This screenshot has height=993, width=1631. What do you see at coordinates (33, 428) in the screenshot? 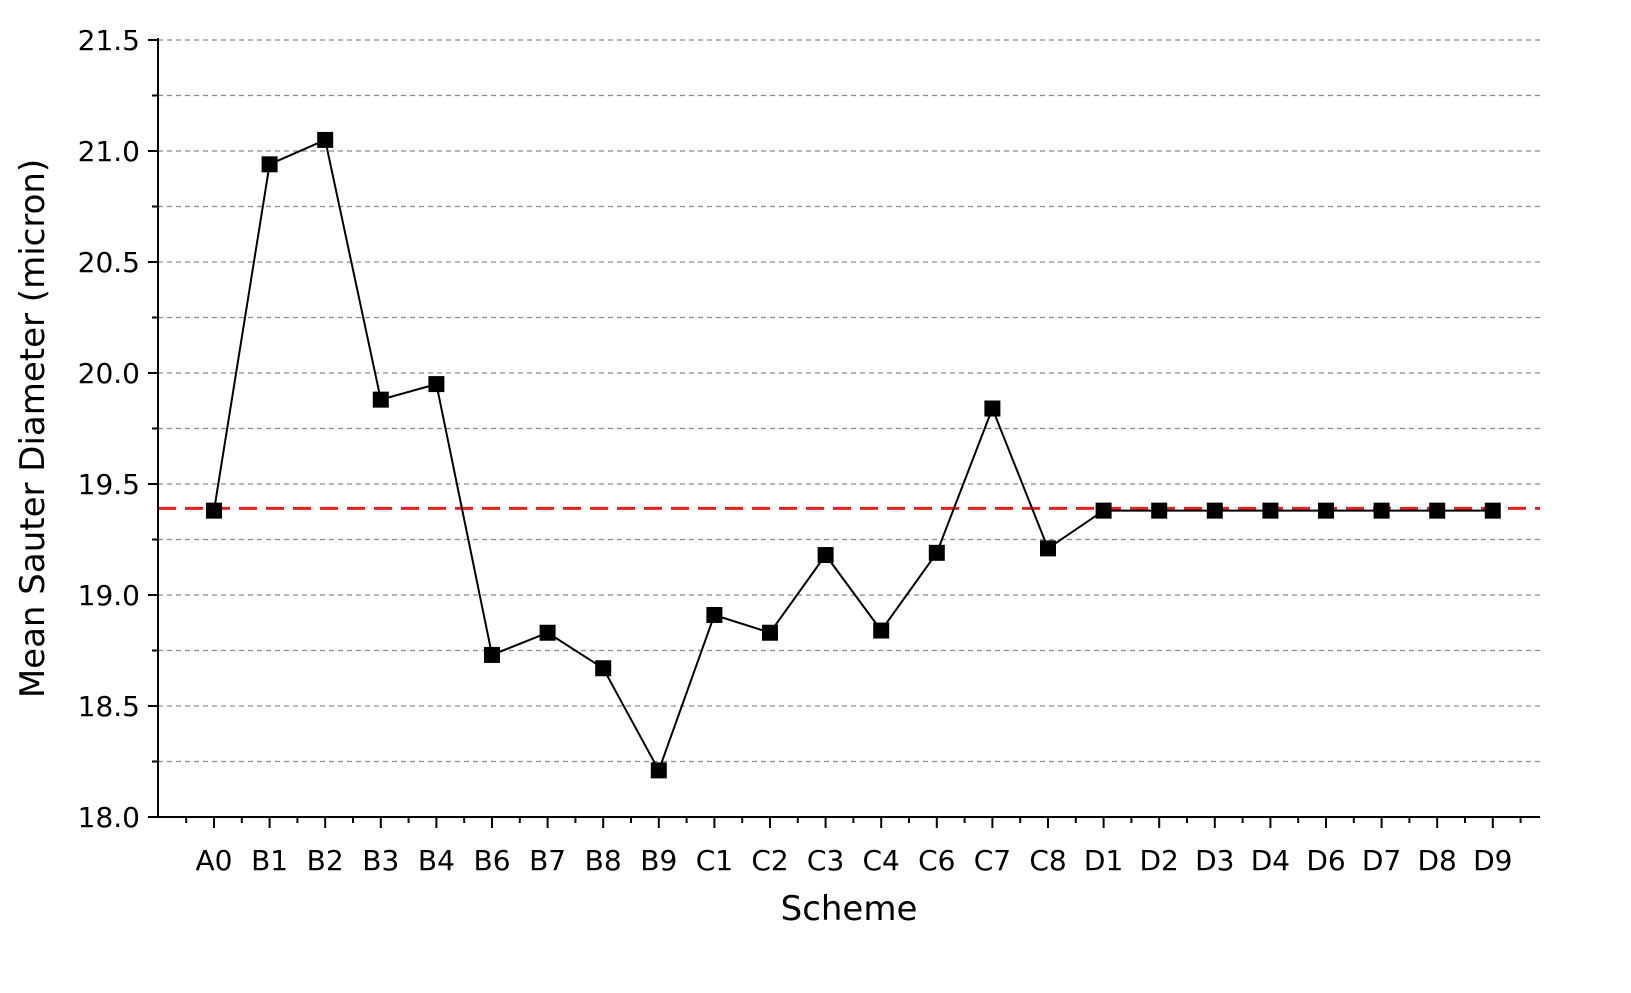
I see `y-axis-title: Mean Sauter Diameter (micron)` at bounding box center [33, 428].